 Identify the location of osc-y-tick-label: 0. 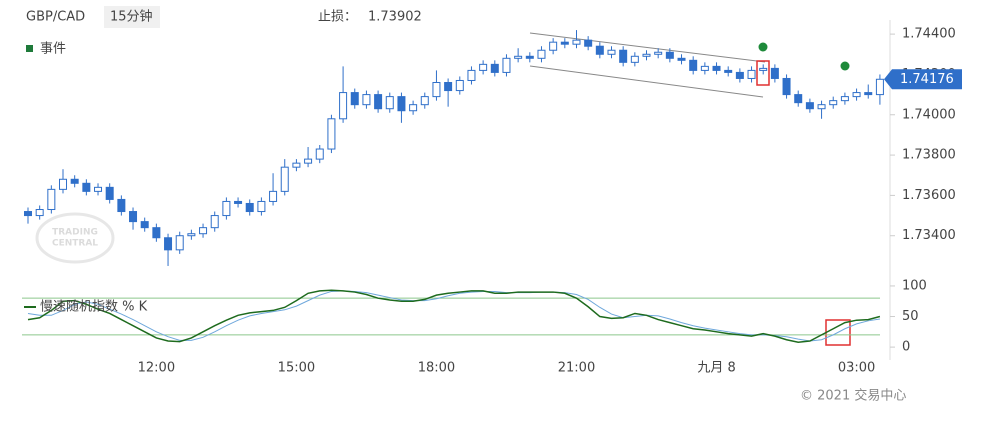
(906, 347).